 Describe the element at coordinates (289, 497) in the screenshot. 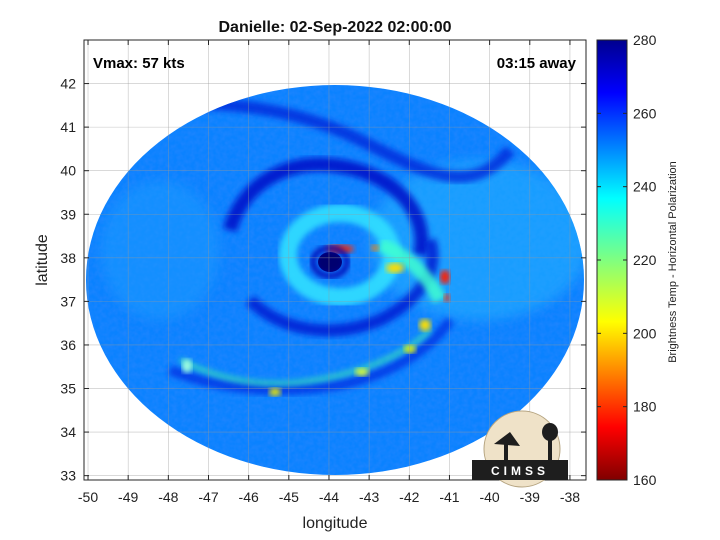

I see `x-tick-label: -45` at that location.